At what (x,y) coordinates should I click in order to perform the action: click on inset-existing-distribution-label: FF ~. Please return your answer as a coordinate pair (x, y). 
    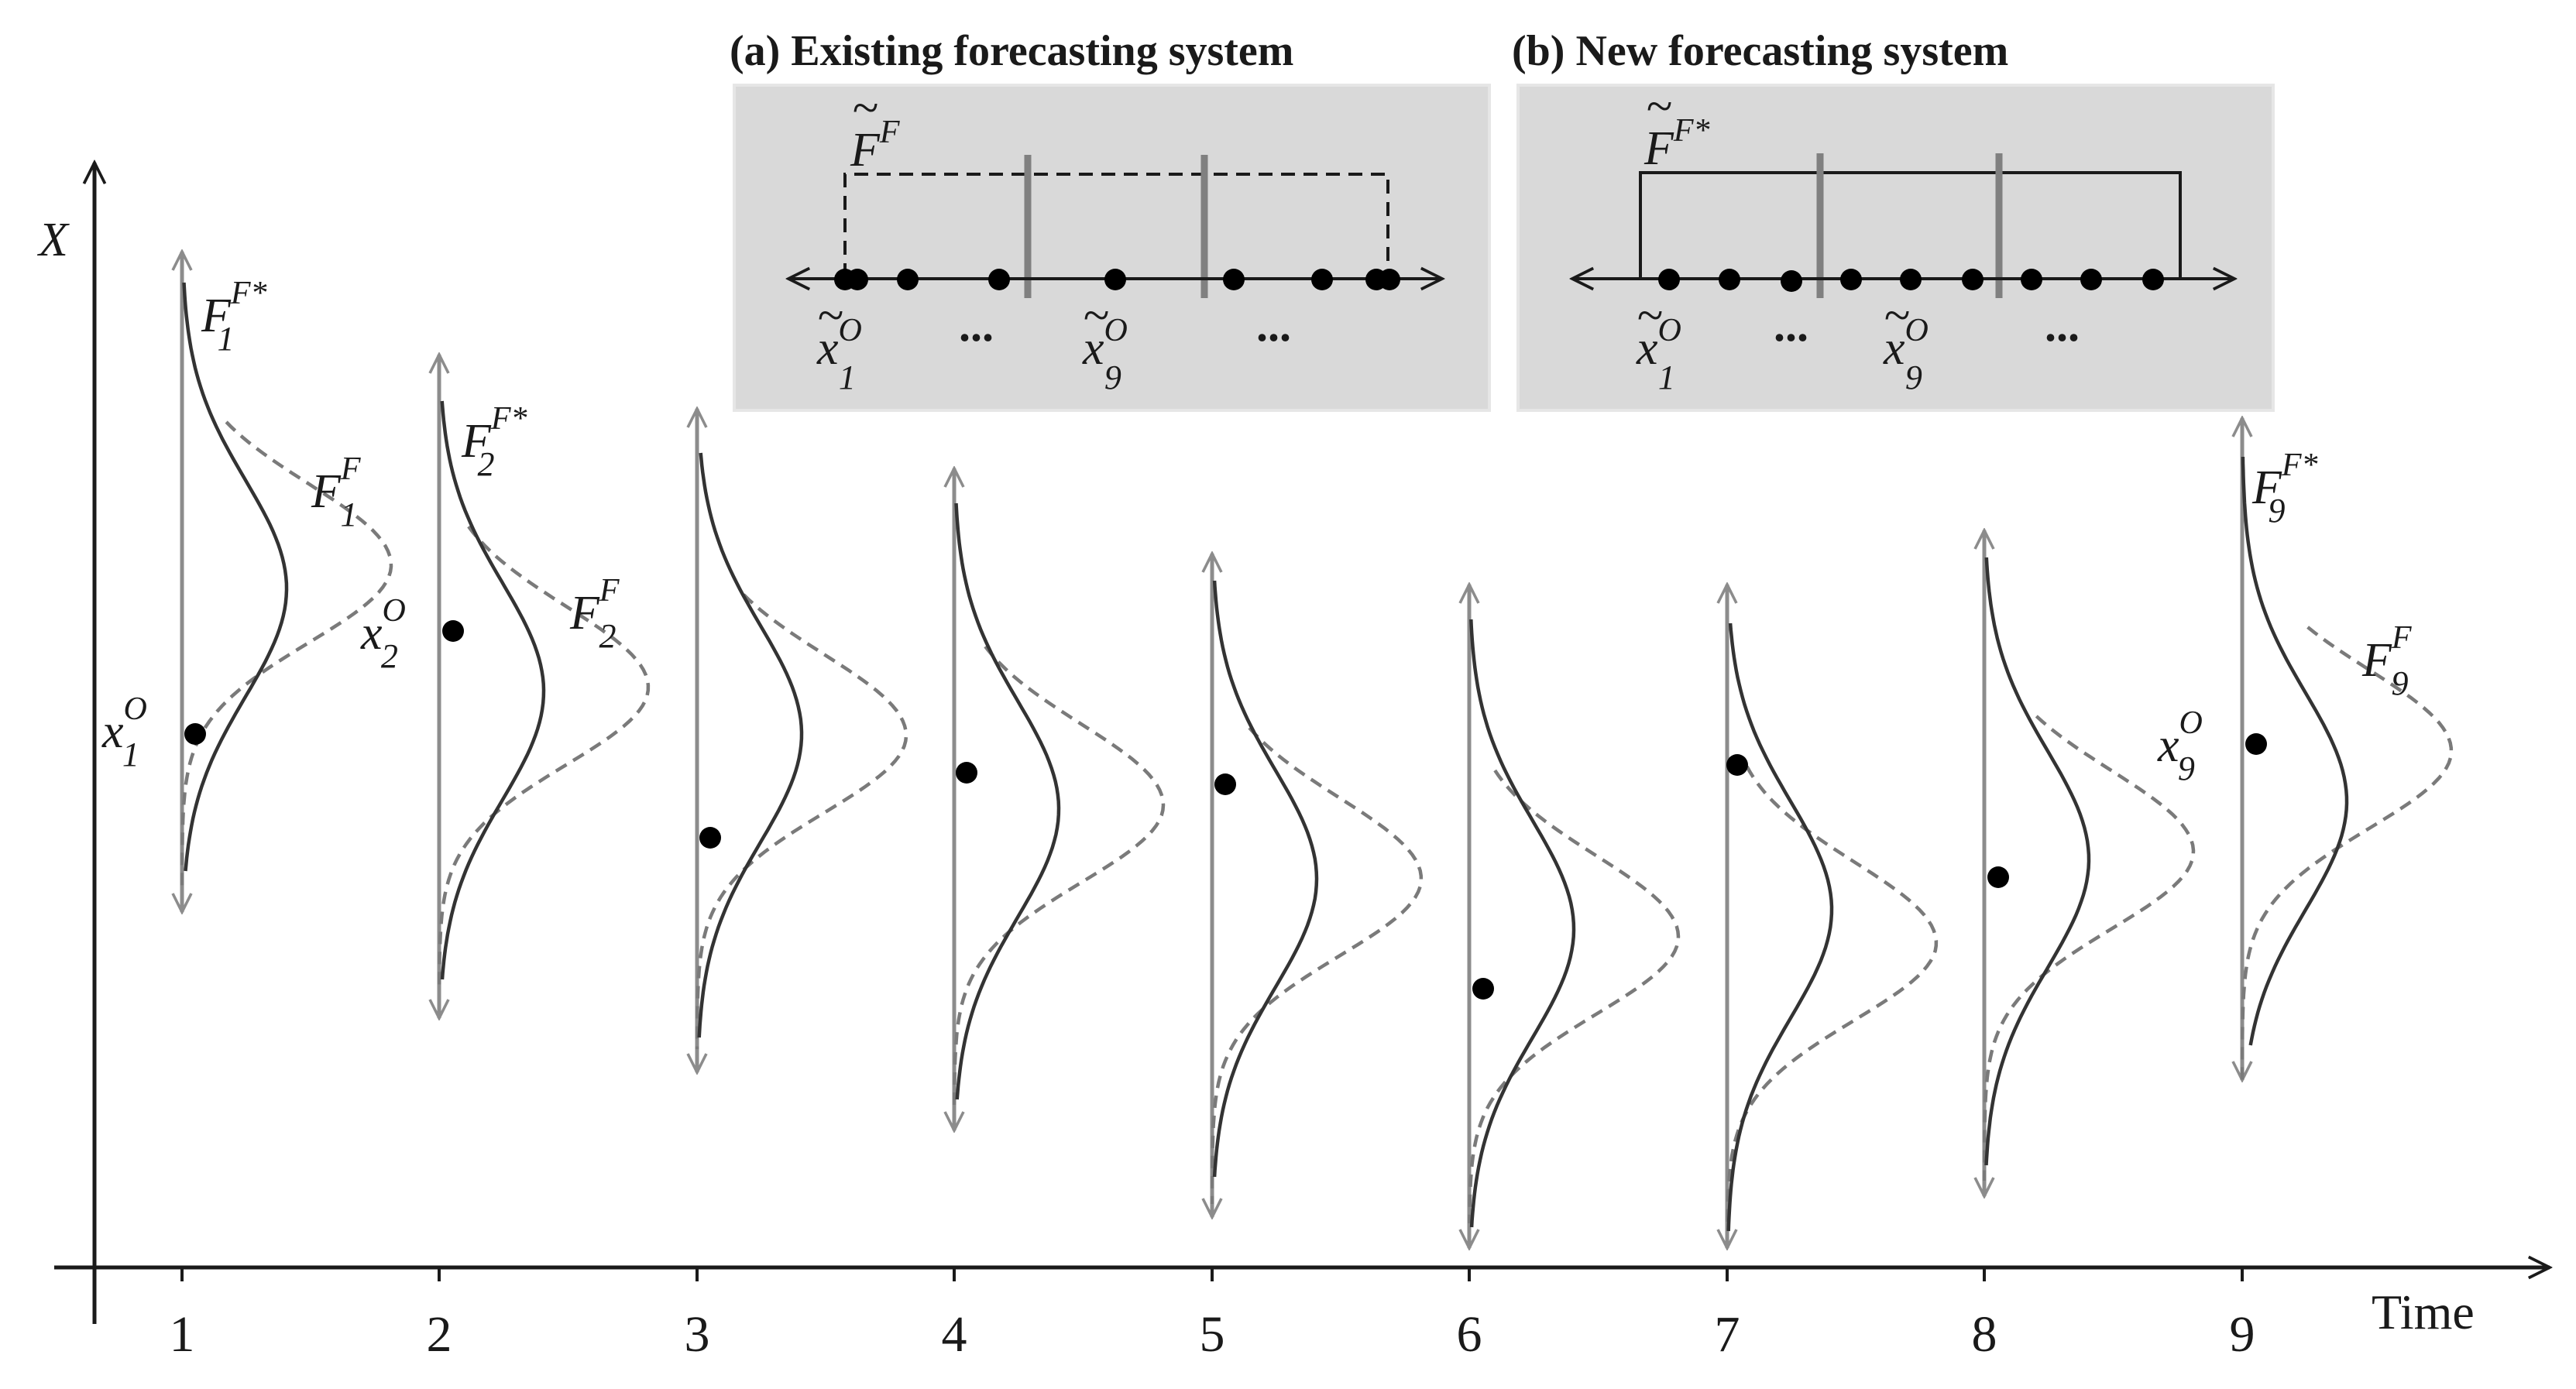
    Looking at the image, I should click on (875, 130).